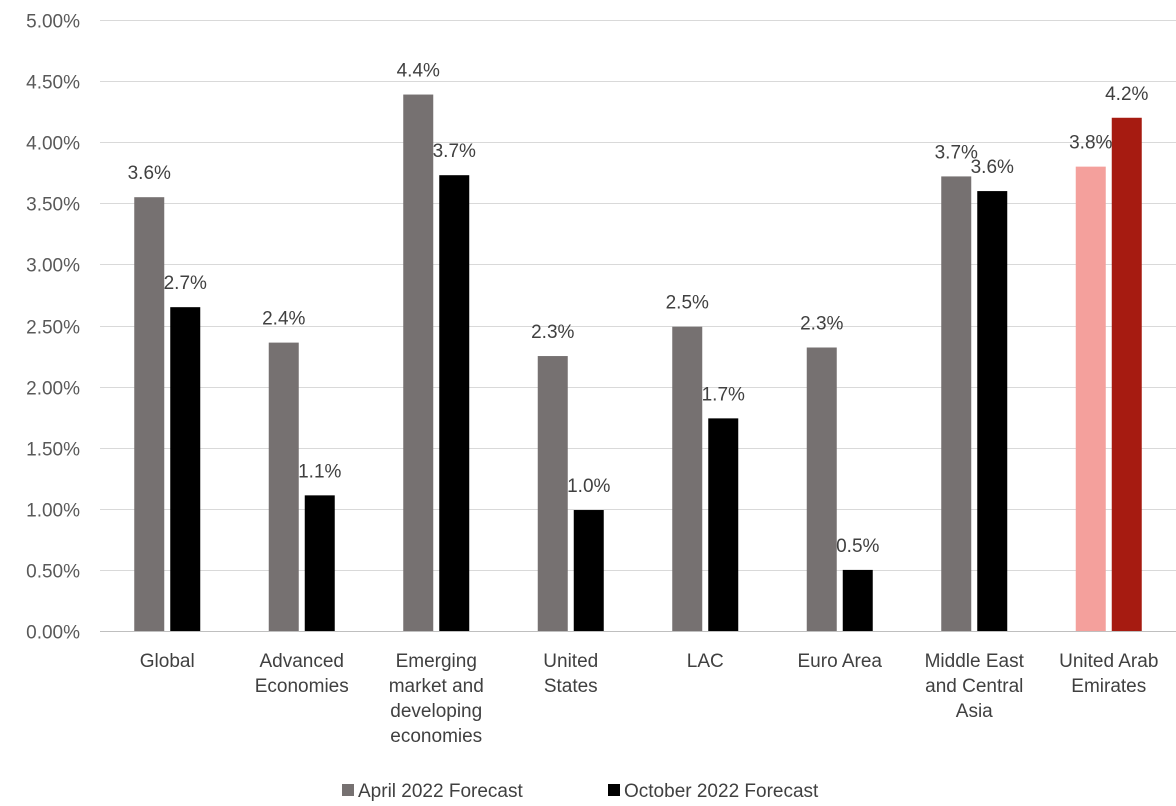 This screenshot has height=806, width=1176. What do you see at coordinates (185, 283) in the screenshot?
I see `data-label: 2.7%` at bounding box center [185, 283].